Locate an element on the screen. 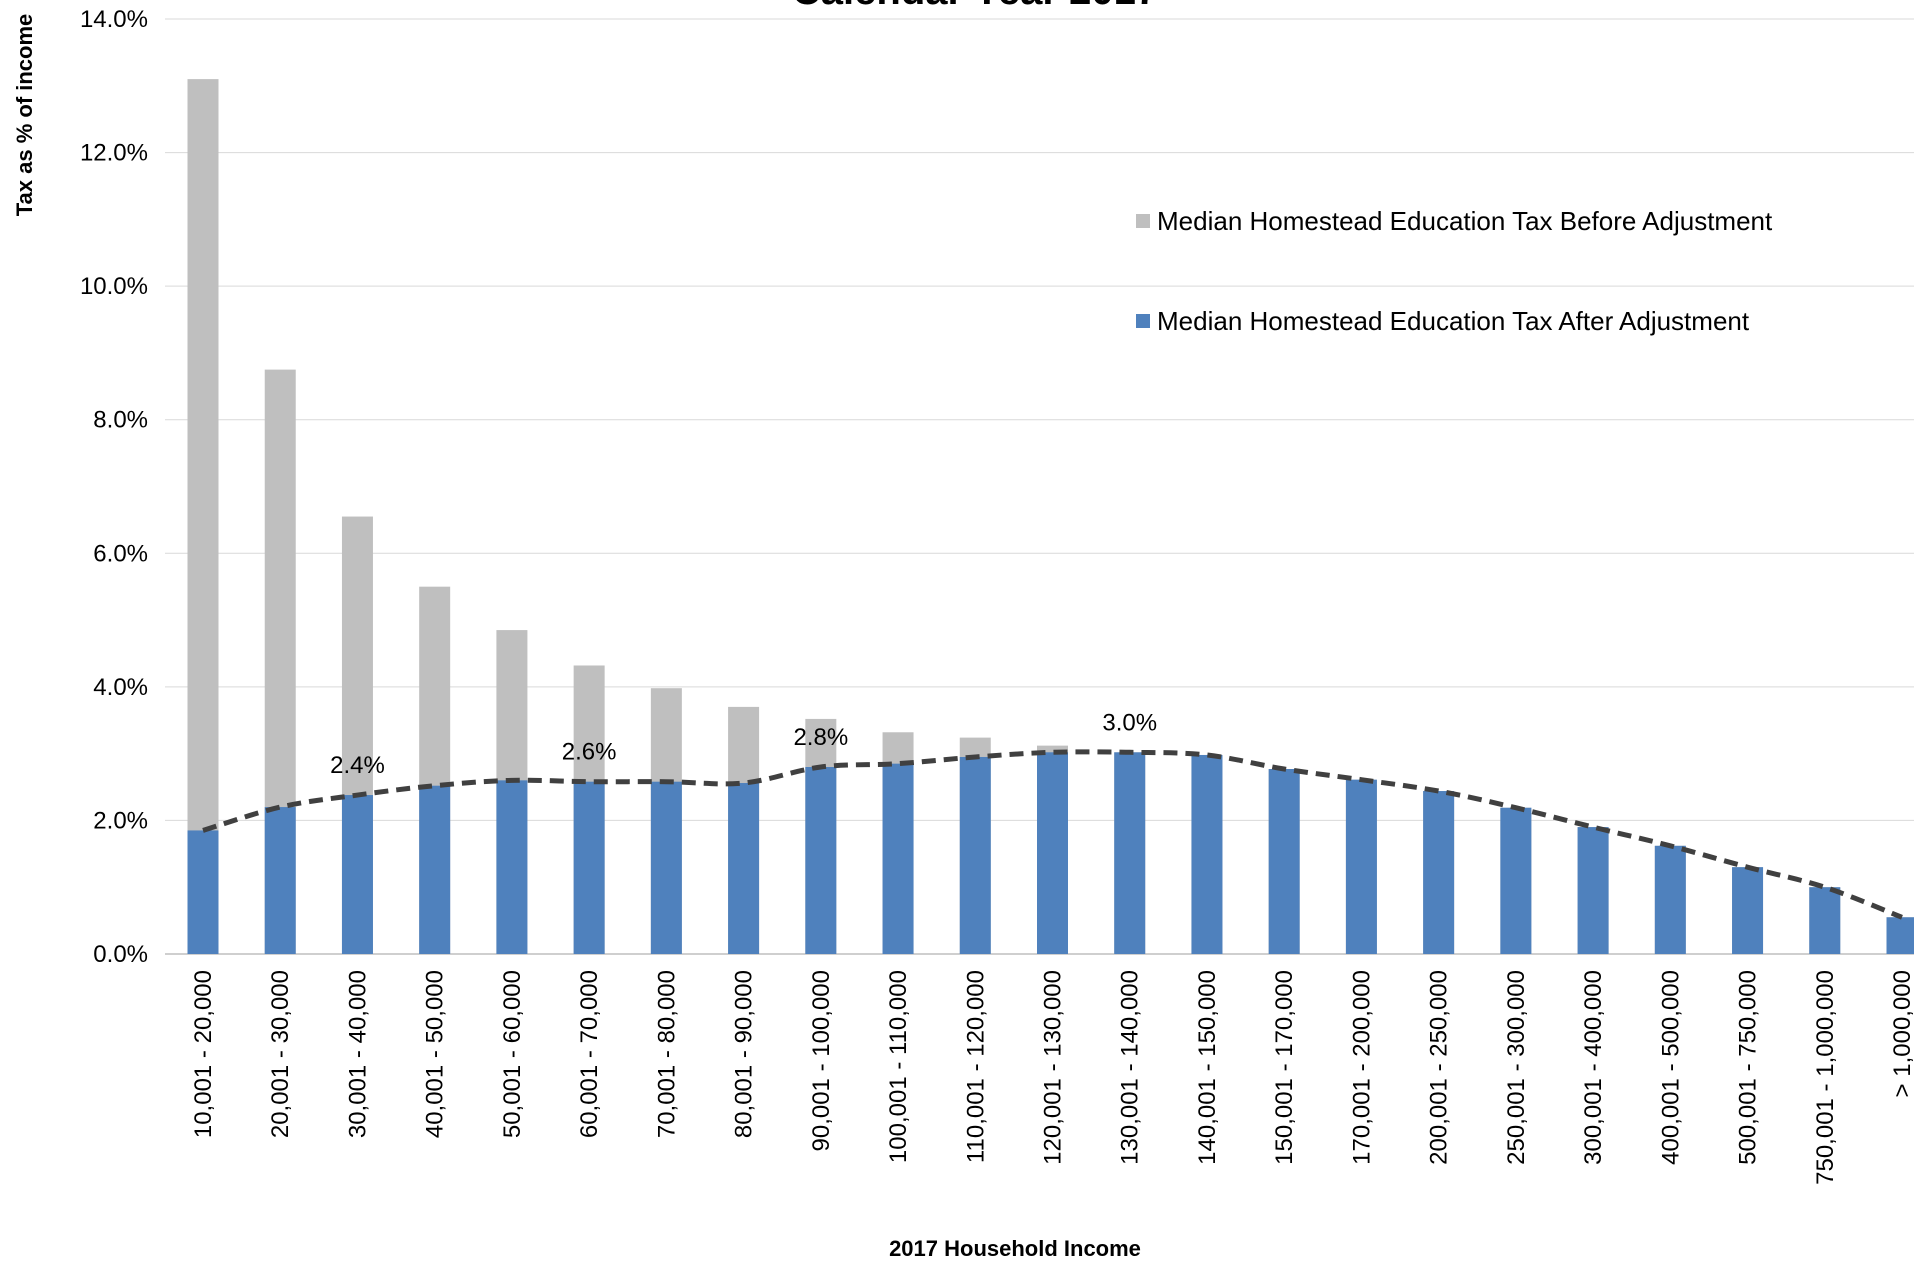 The height and width of the screenshot is (1261, 1914). y-axis-title: Tax as % of income is located at coordinates (24, 115).